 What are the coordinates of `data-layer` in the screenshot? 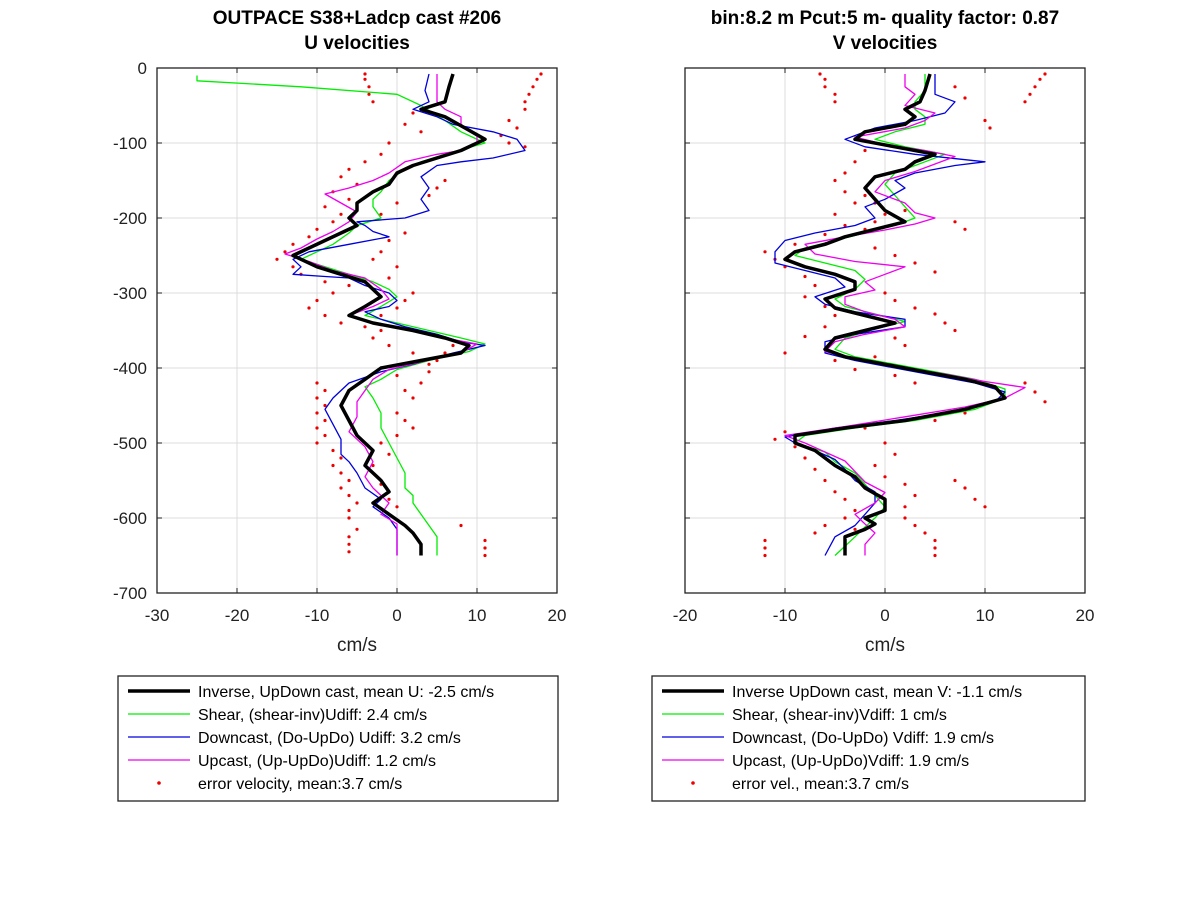 It's located at (905, 315).